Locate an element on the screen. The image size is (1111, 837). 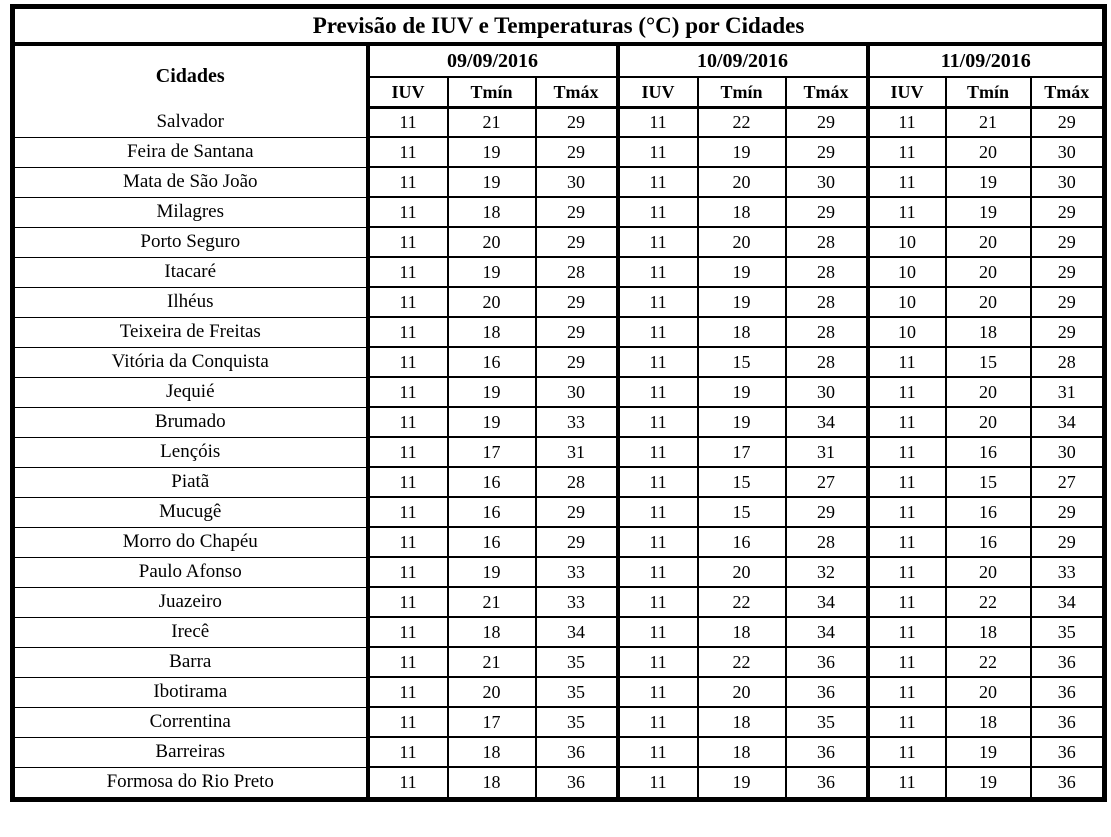
date-header-3: 11/09/2016 is located at coordinates (985, 61).